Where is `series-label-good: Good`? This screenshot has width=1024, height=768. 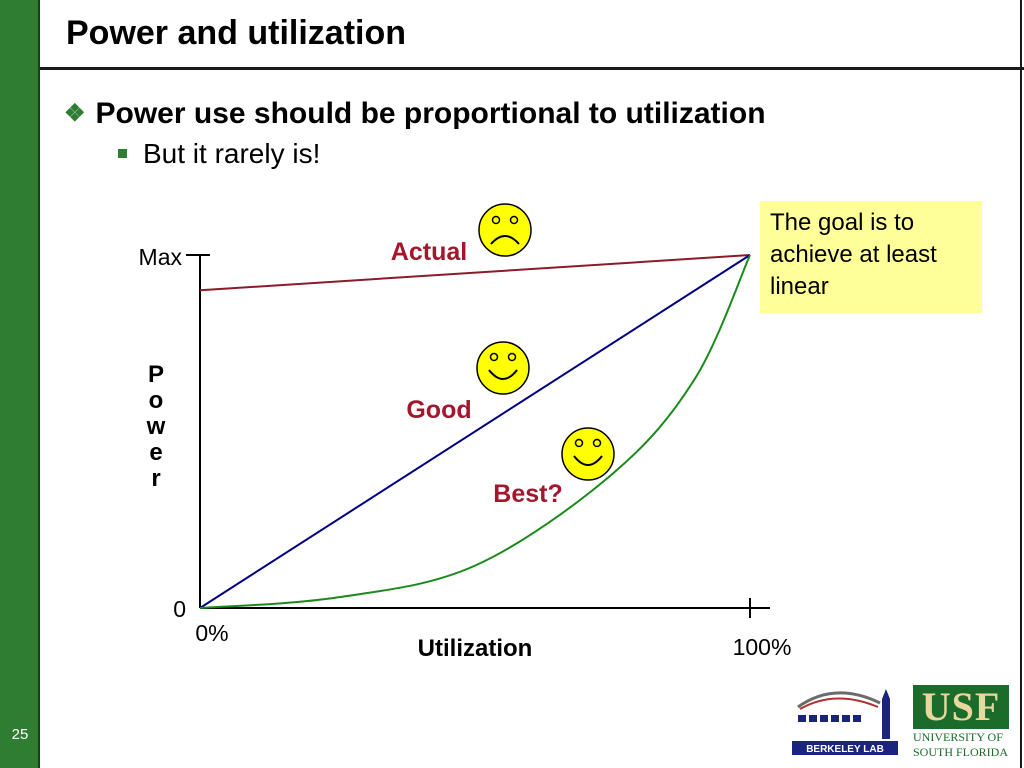
series-label-good: Good is located at coordinates (438, 410).